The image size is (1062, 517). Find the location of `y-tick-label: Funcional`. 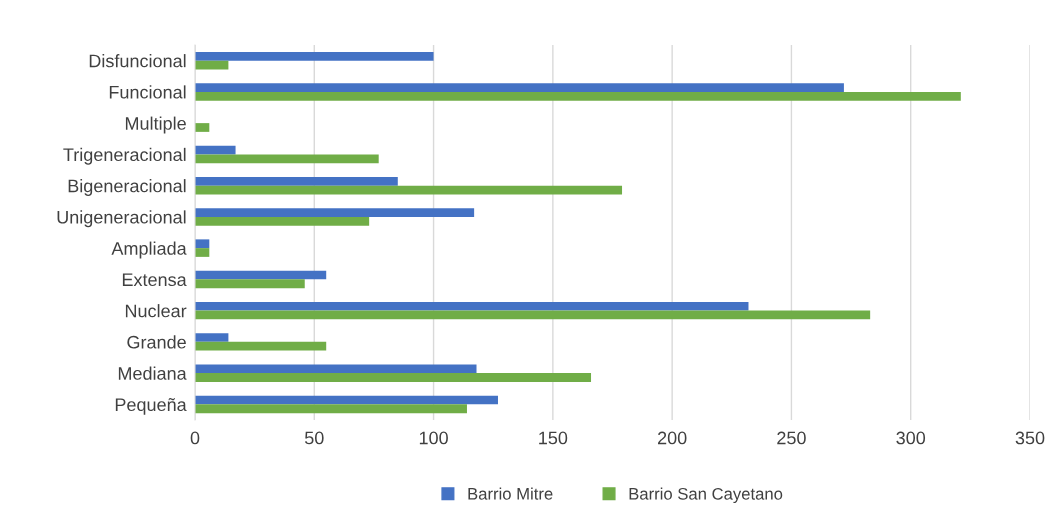

y-tick-label: Funcional is located at coordinates (147, 92).